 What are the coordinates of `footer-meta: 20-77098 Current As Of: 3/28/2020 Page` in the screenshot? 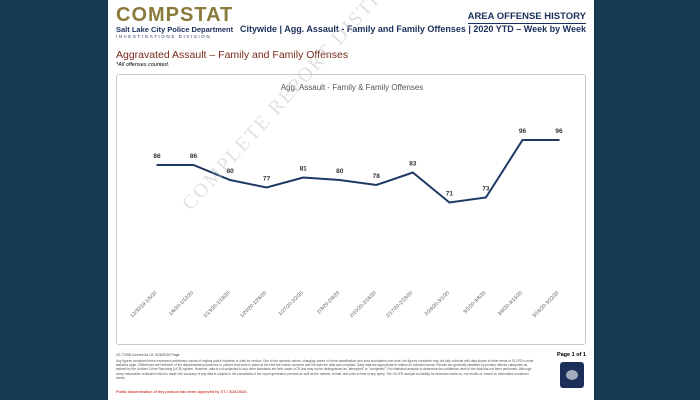 It's located at (148, 355).